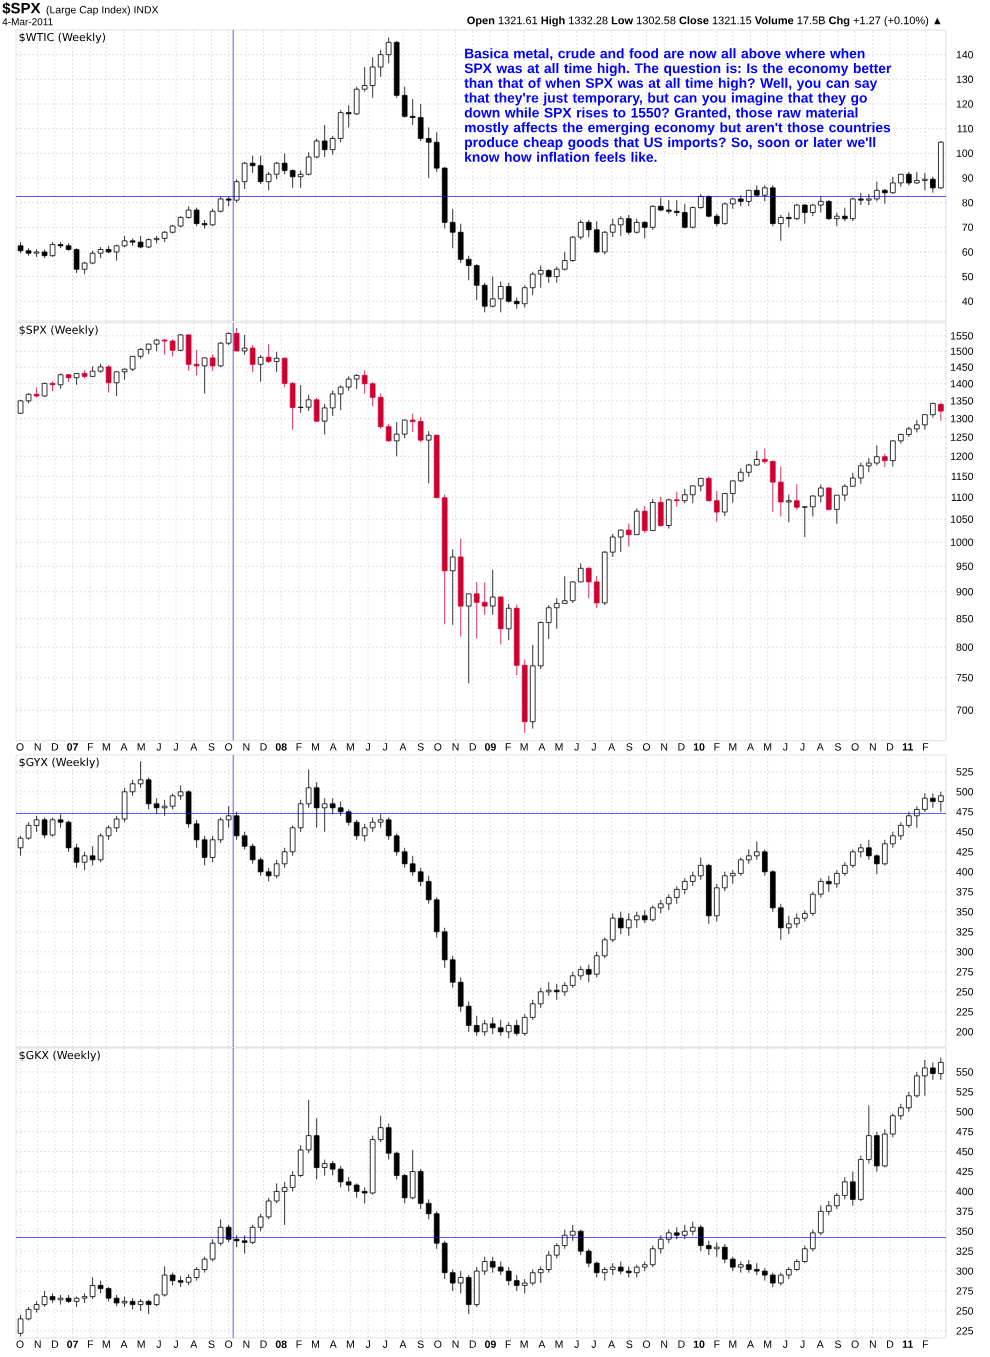  Describe the element at coordinates (965, 1132) in the screenshot. I see `y-tick-label: 475` at that location.